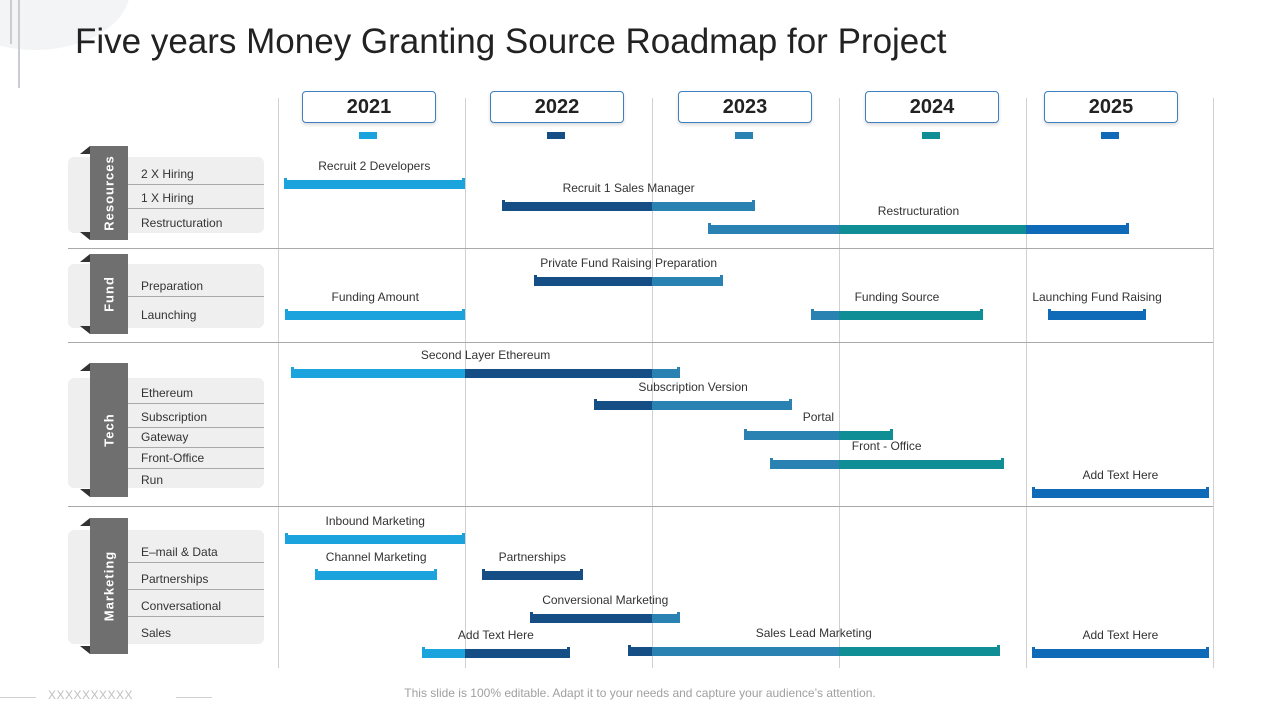  I want to click on gantt-bar-label: Conversional Marketing, so click(605, 600).